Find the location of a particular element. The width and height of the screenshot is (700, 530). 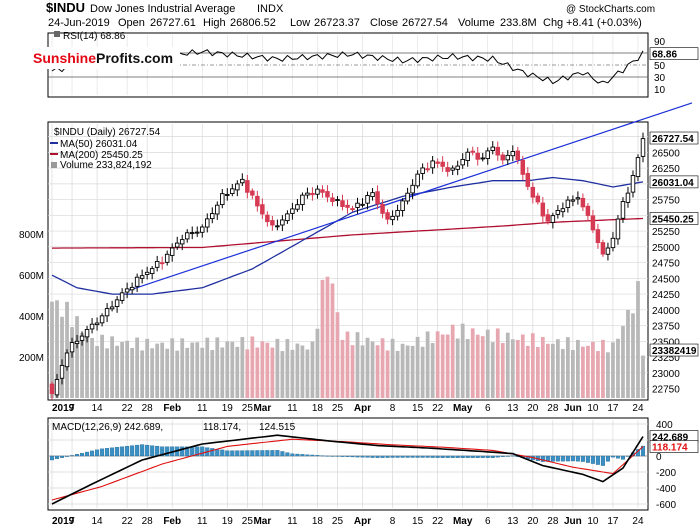

rsi-label: RSI(14) 68.86 is located at coordinates (94, 36).